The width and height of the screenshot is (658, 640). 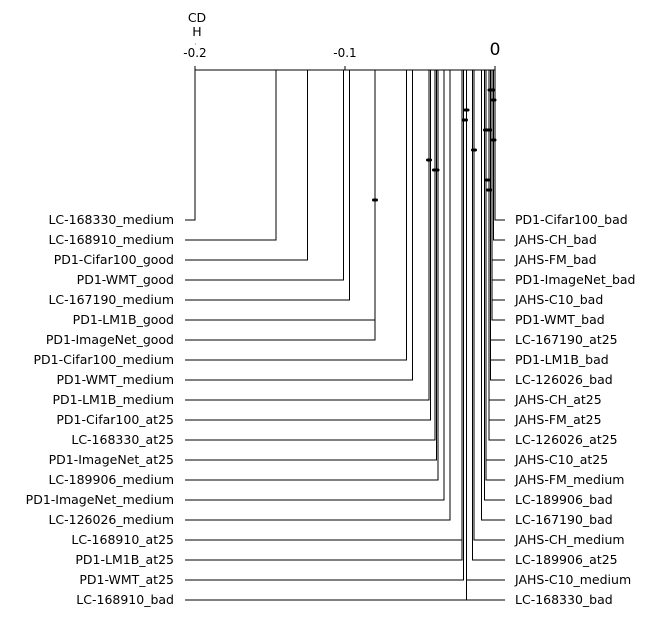 I want to click on axis-tick-label: -0.2, so click(x=194, y=53).